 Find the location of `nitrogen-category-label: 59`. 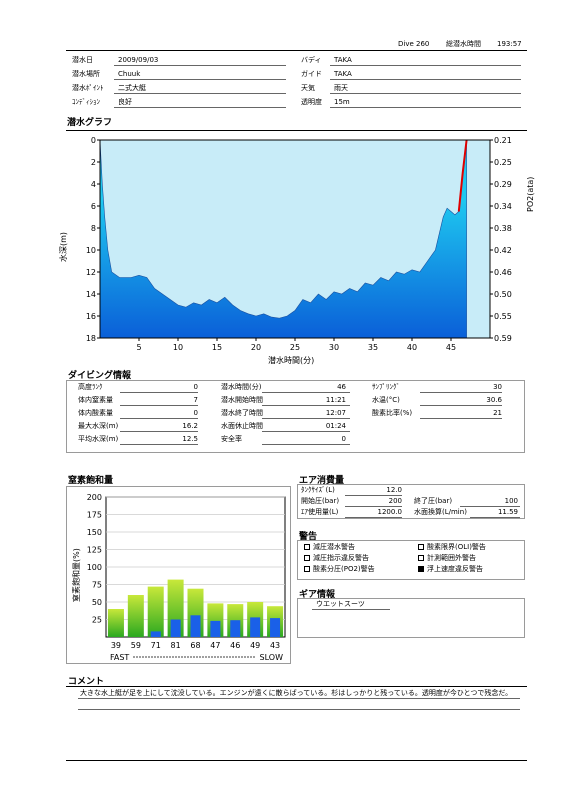

nitrogen-category-label: 59 is located at coordinates (136, 645).